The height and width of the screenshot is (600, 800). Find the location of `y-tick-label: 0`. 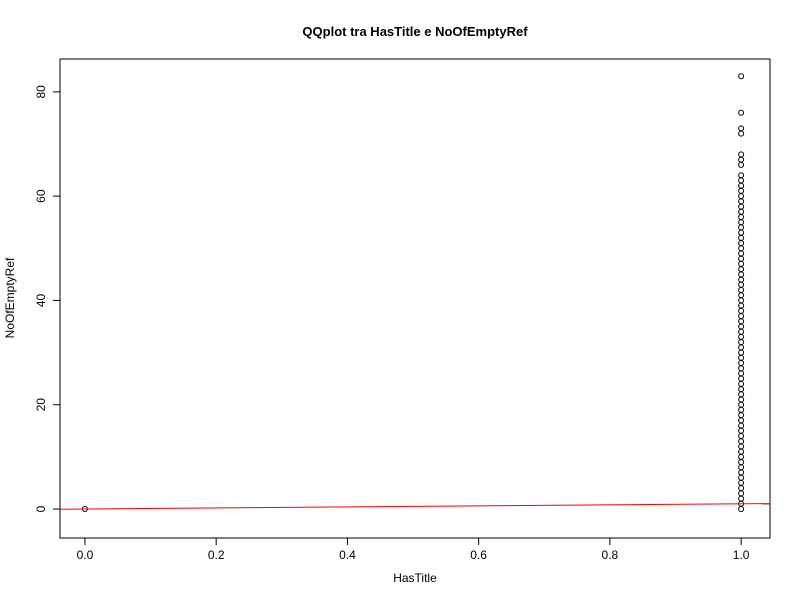

y-tick-label: 0 is located at coordinates (41, 508).